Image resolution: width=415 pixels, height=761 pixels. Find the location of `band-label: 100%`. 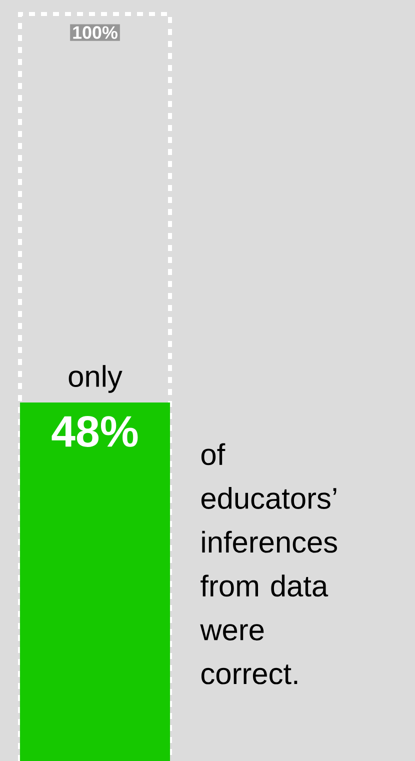

band-label: 100% is located at coordinates (95, 32).